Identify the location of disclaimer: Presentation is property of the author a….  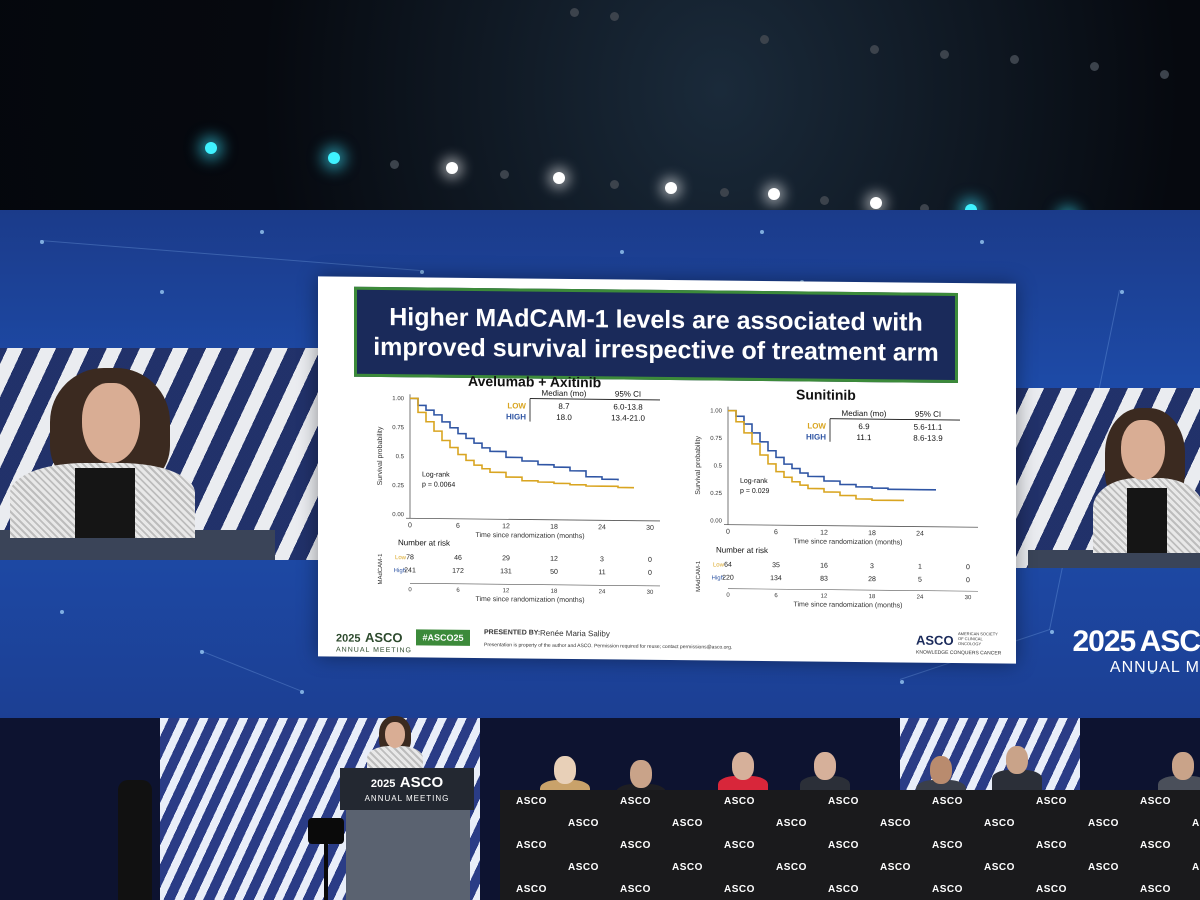
(608, 646).